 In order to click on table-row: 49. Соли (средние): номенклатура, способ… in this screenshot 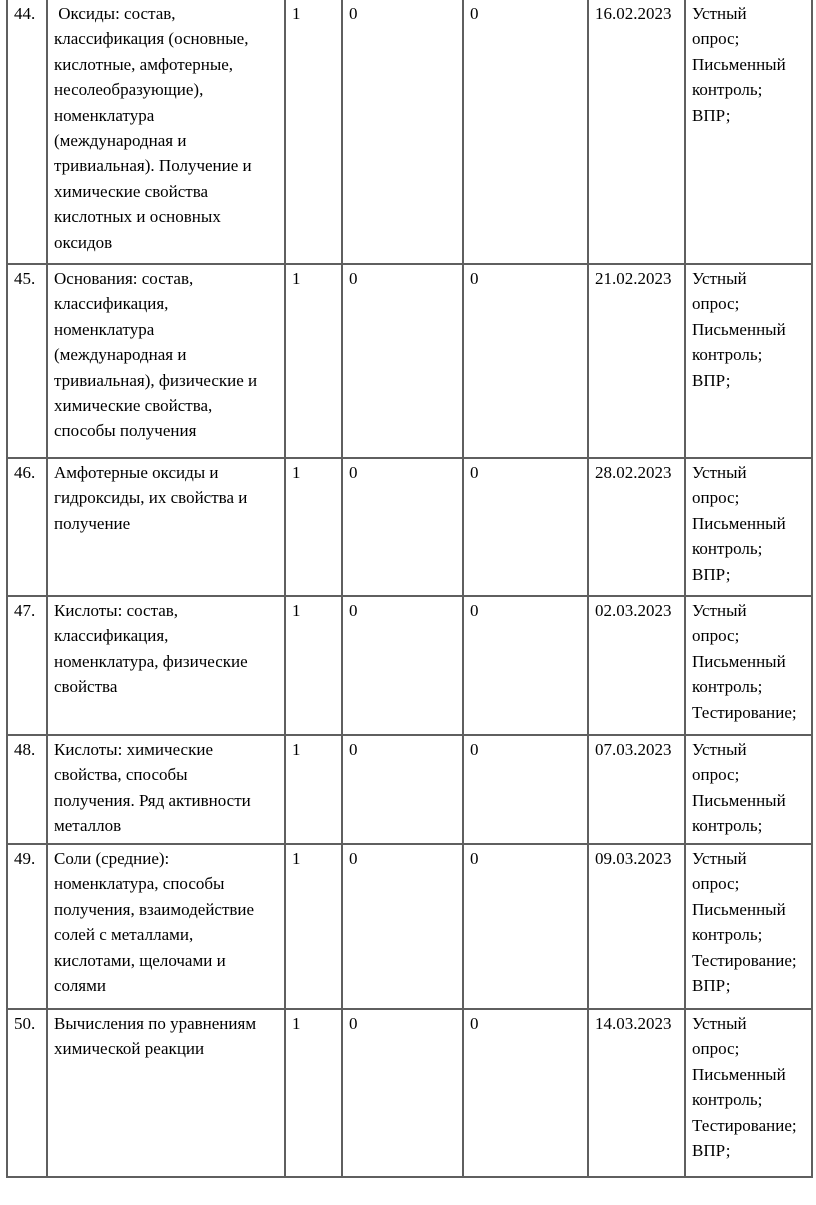, I will do `click(409, 926)`.